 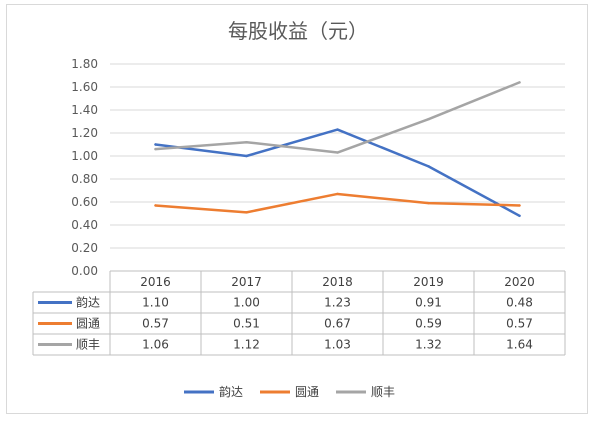 What do you see at coordinates (88, 324) in the screenshot?
I see `table-series-name: 圆通` at bounding box center [88, 324].